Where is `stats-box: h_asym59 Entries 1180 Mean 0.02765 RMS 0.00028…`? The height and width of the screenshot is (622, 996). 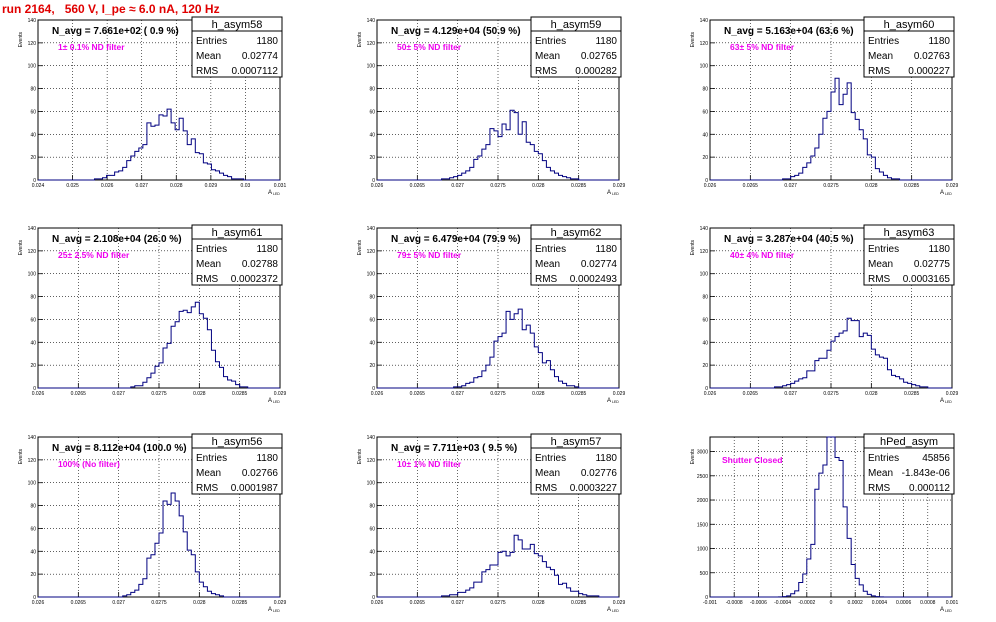
stats-box: h_asym59 Entries 1180 Mean 0.02765 RMS 0.00028… is located at coordinates (576, 47).